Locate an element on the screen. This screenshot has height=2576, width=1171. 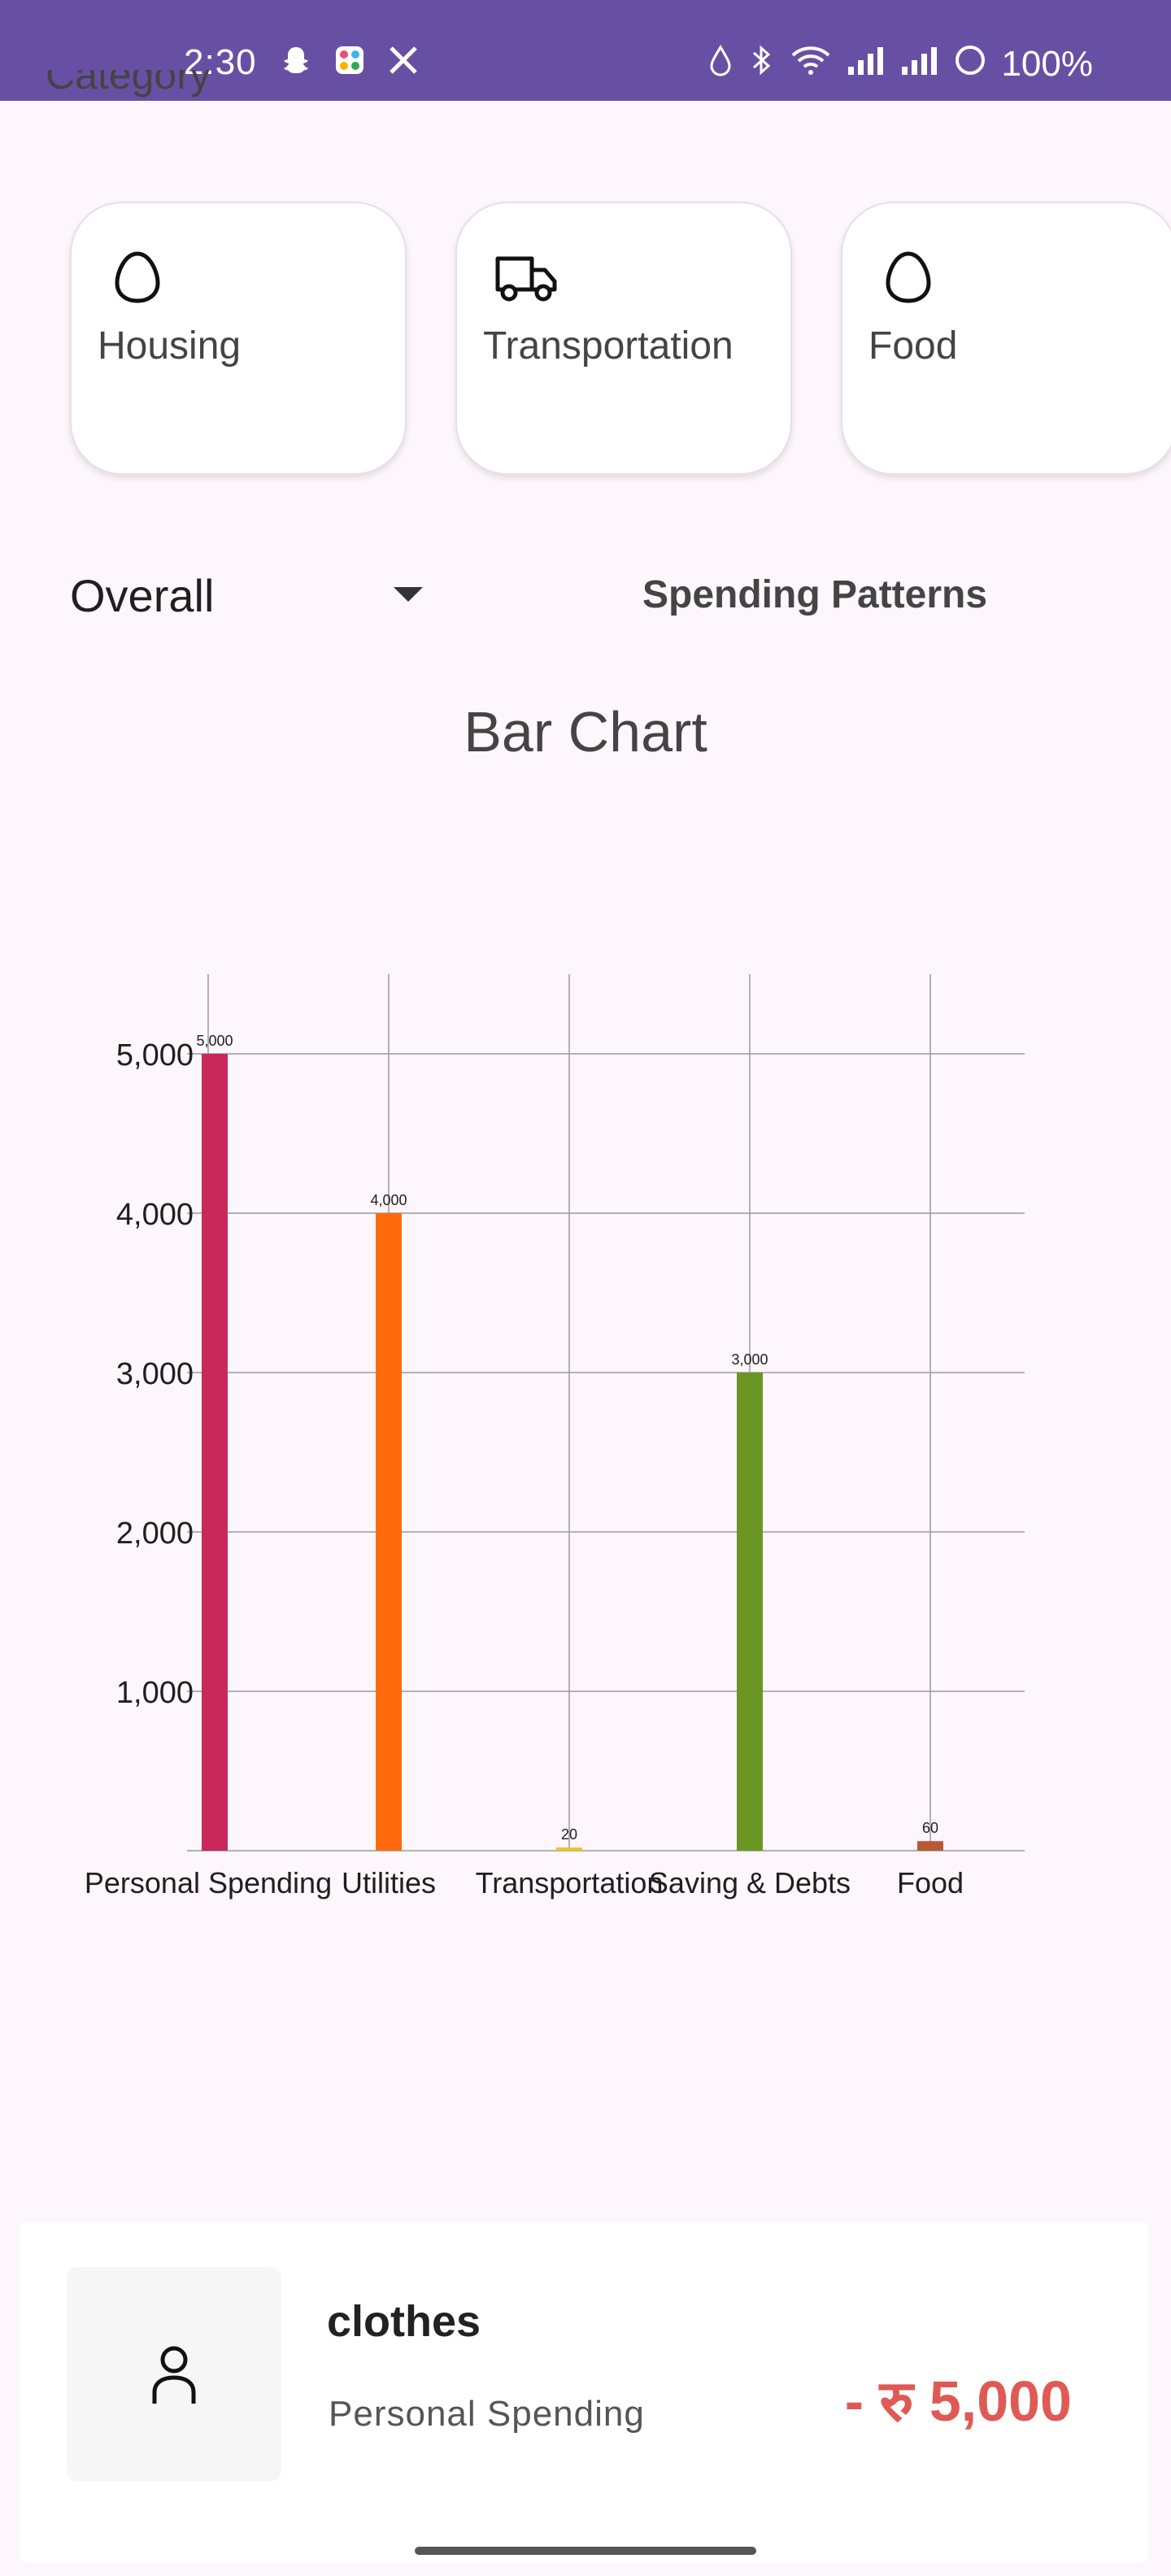
data-label: 20 is located at coordinates (569, 1834).